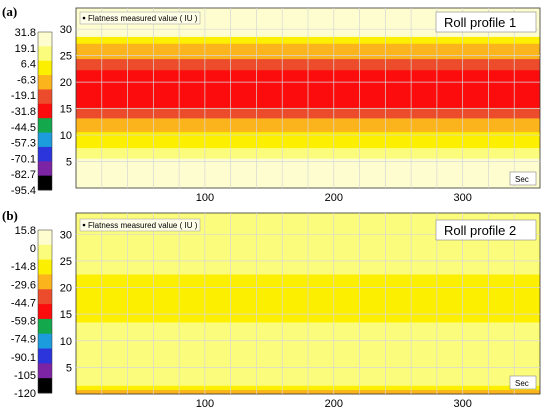 This screenshot has height=412, width=550. Describe the element at coordinates (9, 11) in the screenshot. I see `panel-a-label: (a)` at that location.